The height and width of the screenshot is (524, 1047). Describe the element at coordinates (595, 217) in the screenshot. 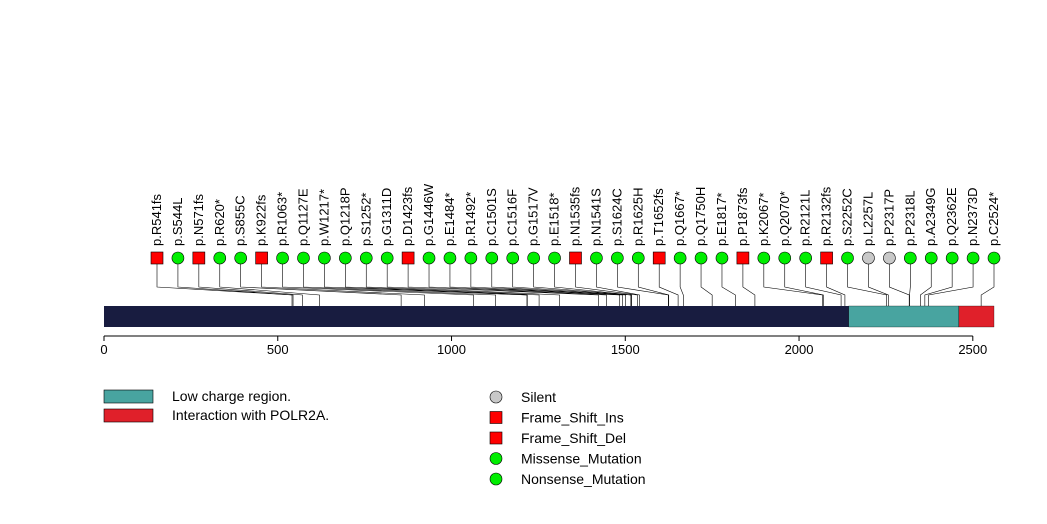

I see `mutation-label: p.N1541S` at that location.